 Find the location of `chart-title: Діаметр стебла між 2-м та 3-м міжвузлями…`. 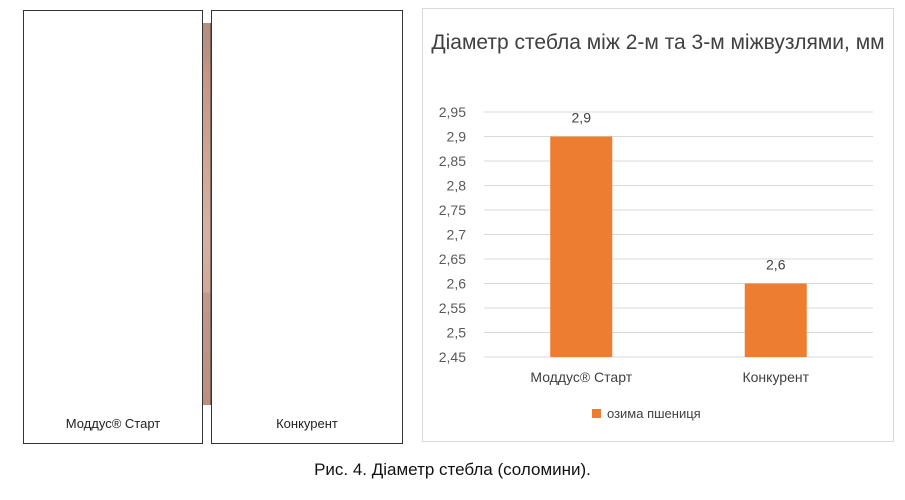

chart-title: Діаметр стебла між 2-м та 3-м міжвузлями… is located at coordinates (658, 42).